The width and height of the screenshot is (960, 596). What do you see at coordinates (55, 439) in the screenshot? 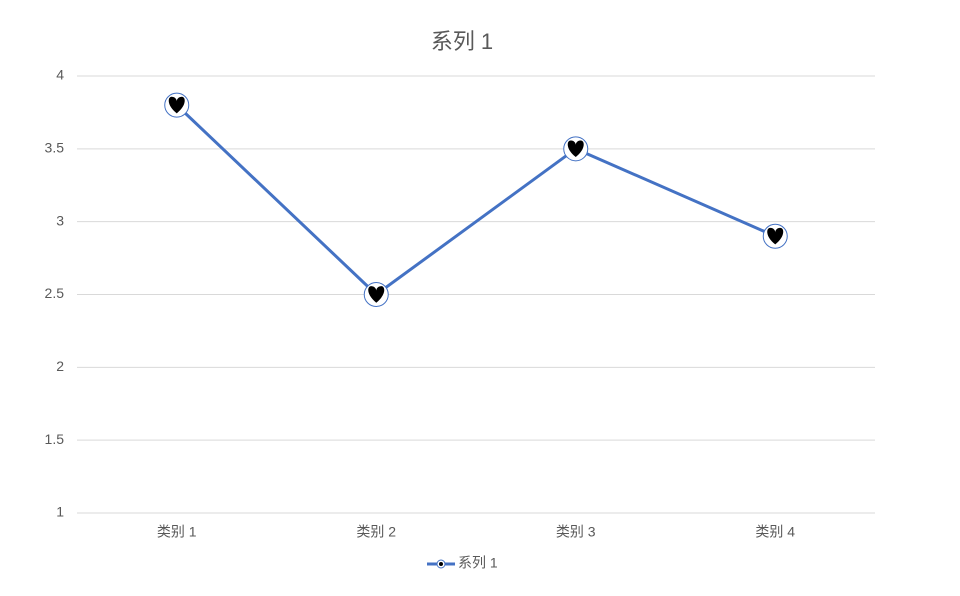
I see `y-tick-label: 1.5` at bounding box center [55, 439].